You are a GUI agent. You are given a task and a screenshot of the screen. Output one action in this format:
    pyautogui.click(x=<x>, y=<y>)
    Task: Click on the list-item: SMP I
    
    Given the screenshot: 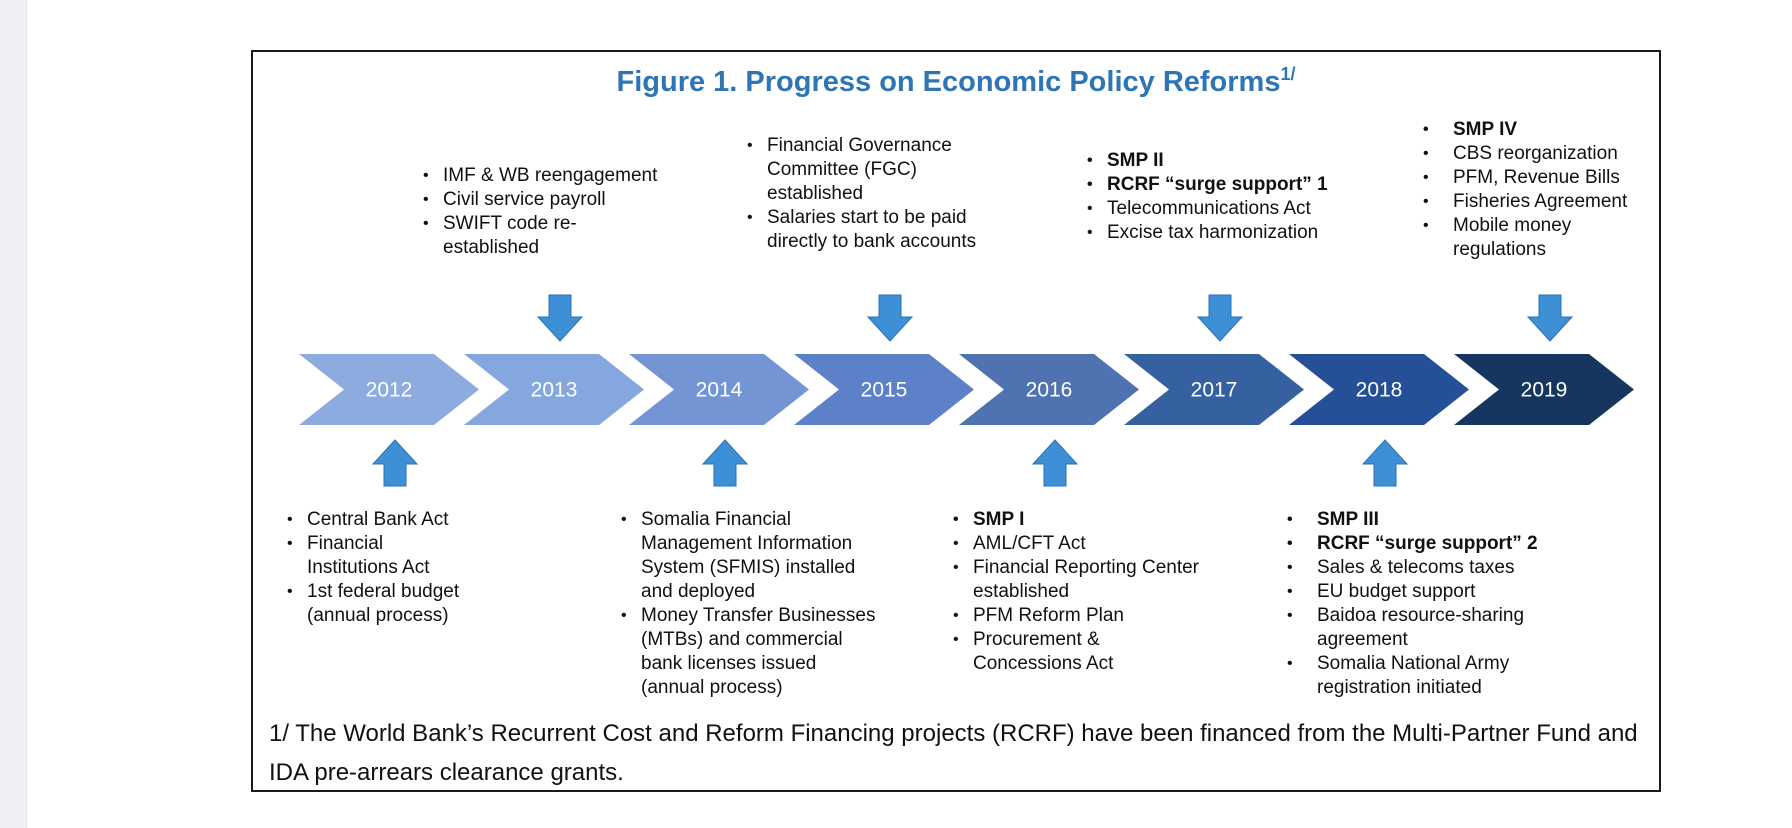 What is the action you would take?
    pyautogui.click(x=1083, y=520)
    